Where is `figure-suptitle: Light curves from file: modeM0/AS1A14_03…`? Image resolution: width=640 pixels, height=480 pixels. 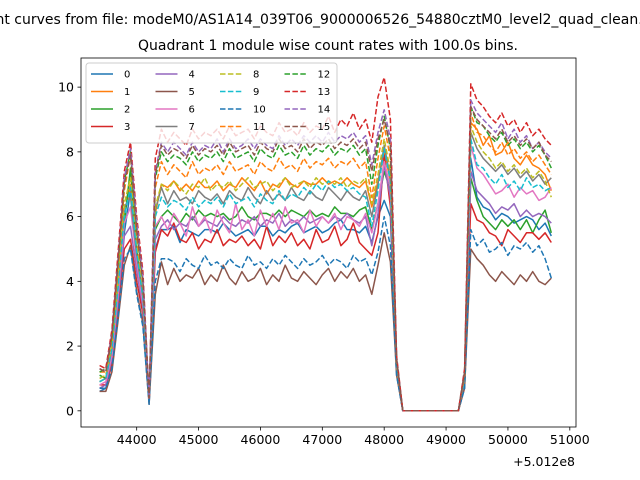
figure-suptitle: Light curves from file: modeM0/AS1A14_03… is located at coordinates (320, 20).